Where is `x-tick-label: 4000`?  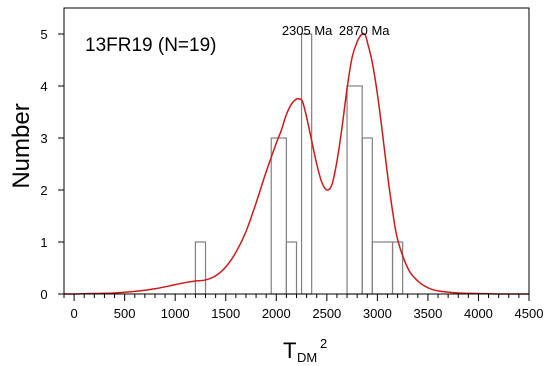 x-tick-label: 4000 is located at coordinates (478, 313).